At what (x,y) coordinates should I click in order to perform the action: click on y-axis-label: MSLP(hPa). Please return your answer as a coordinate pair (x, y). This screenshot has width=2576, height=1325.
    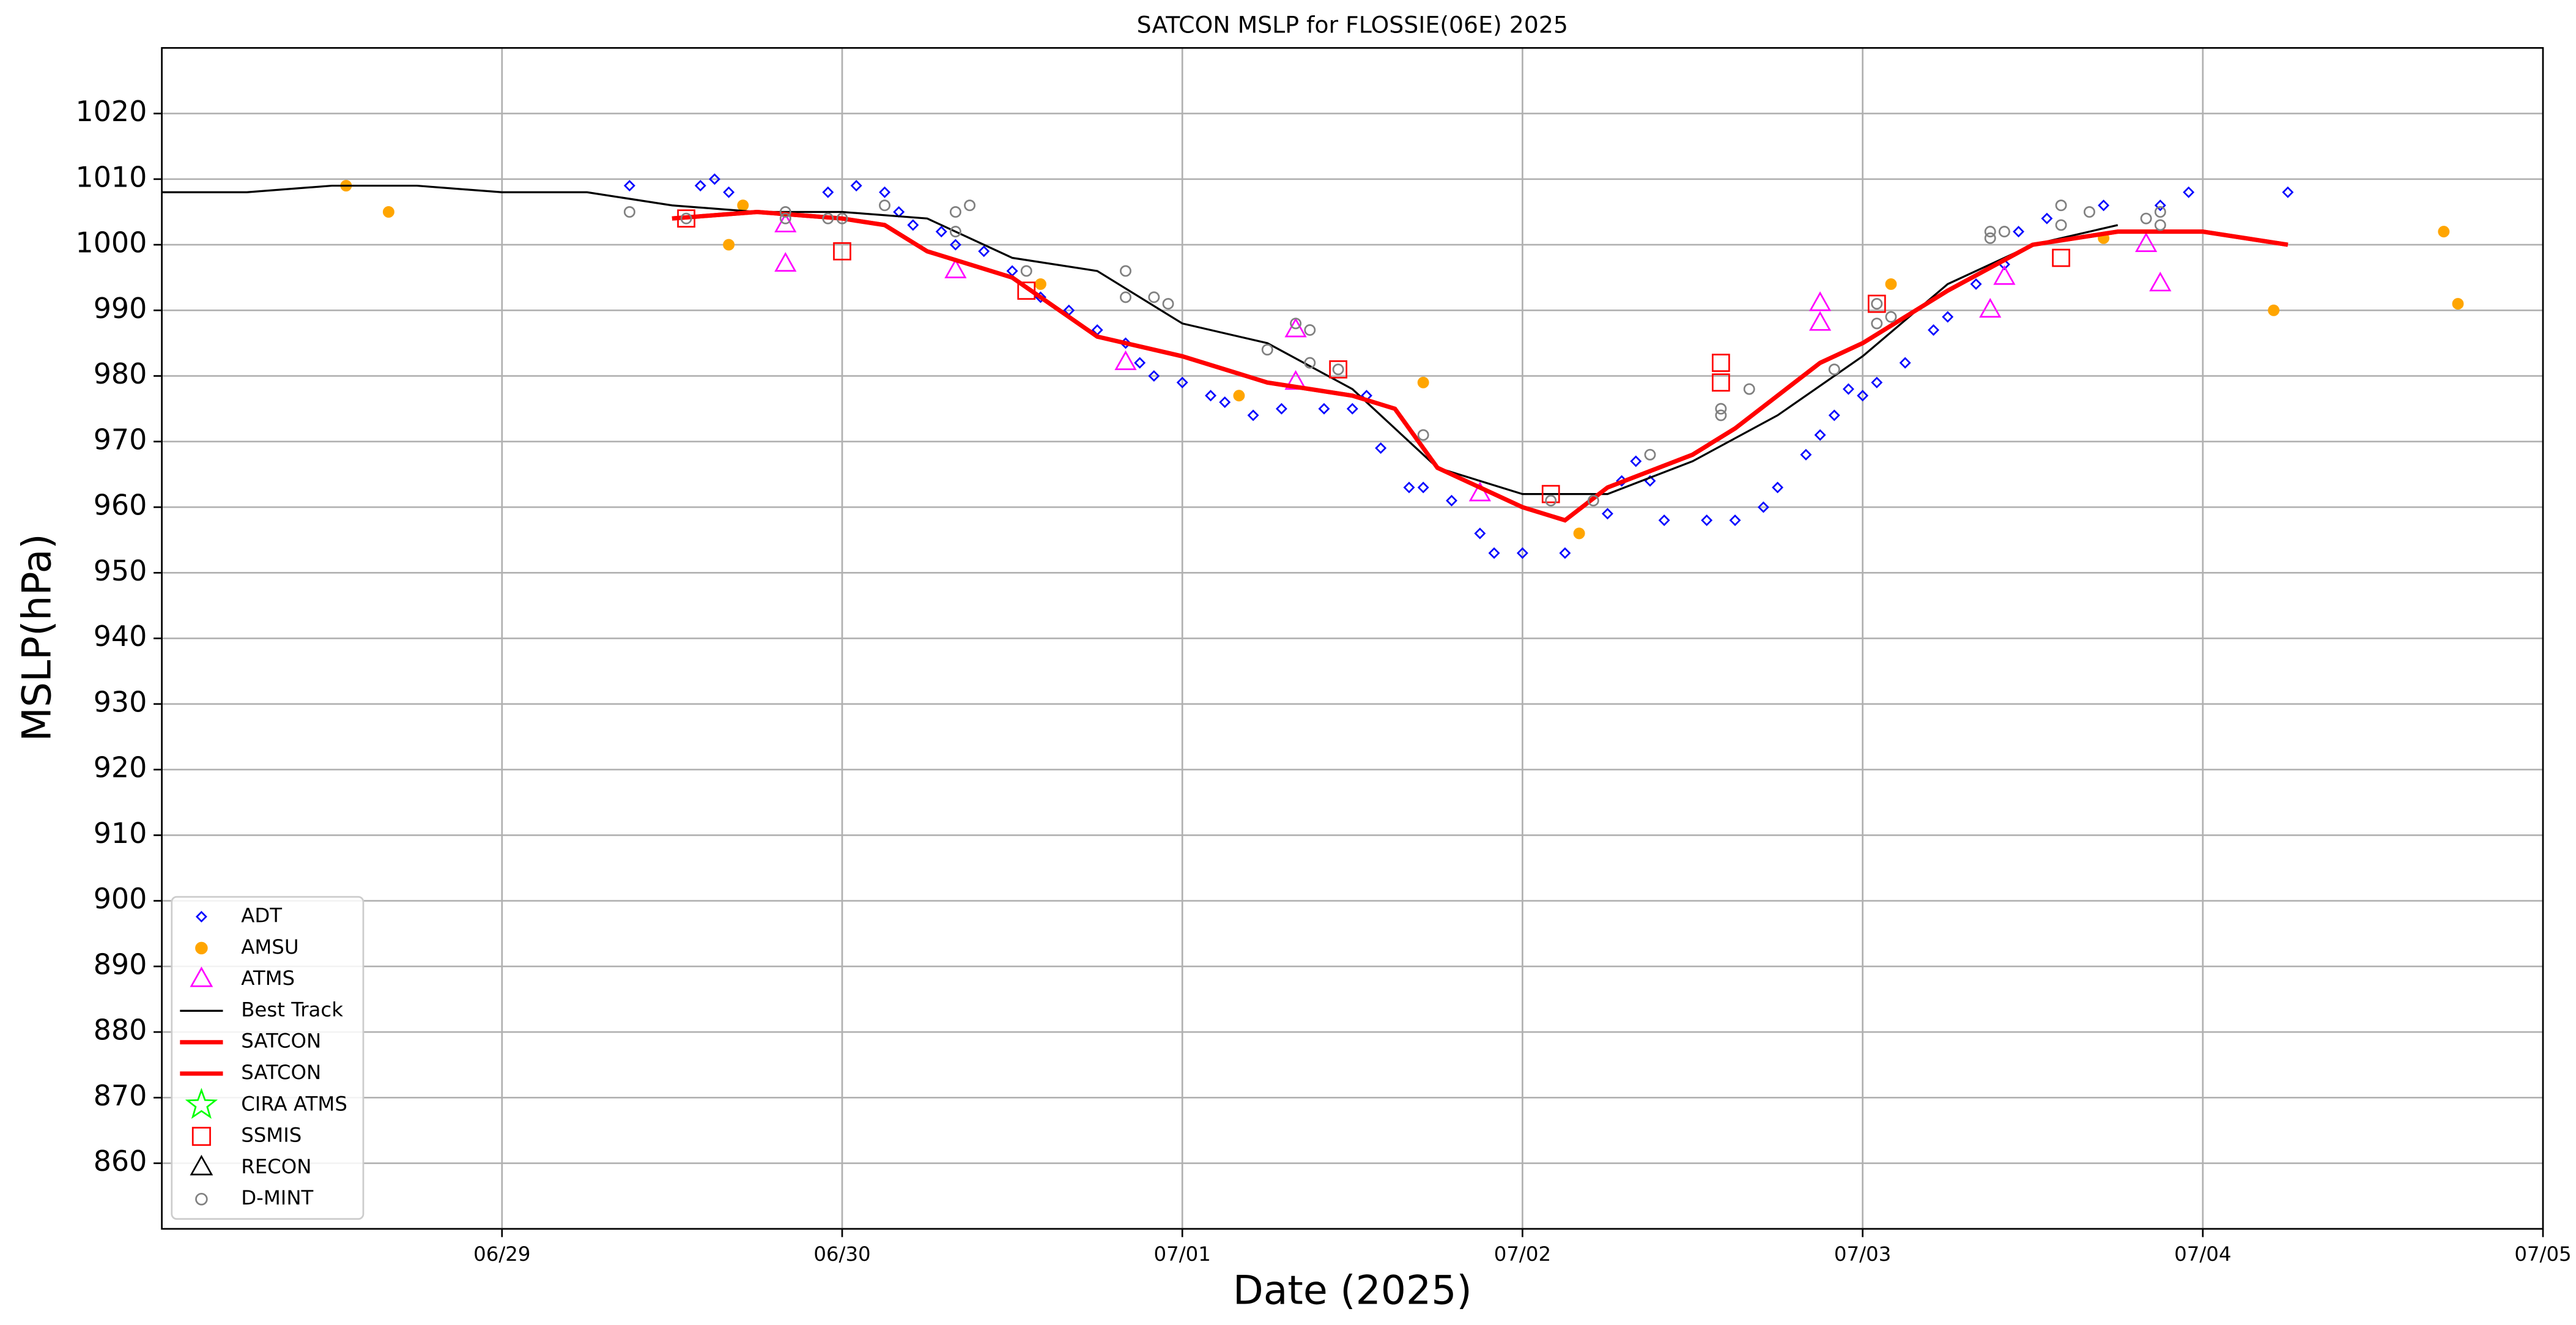
    Looking at the image, I should click on (37, 637).